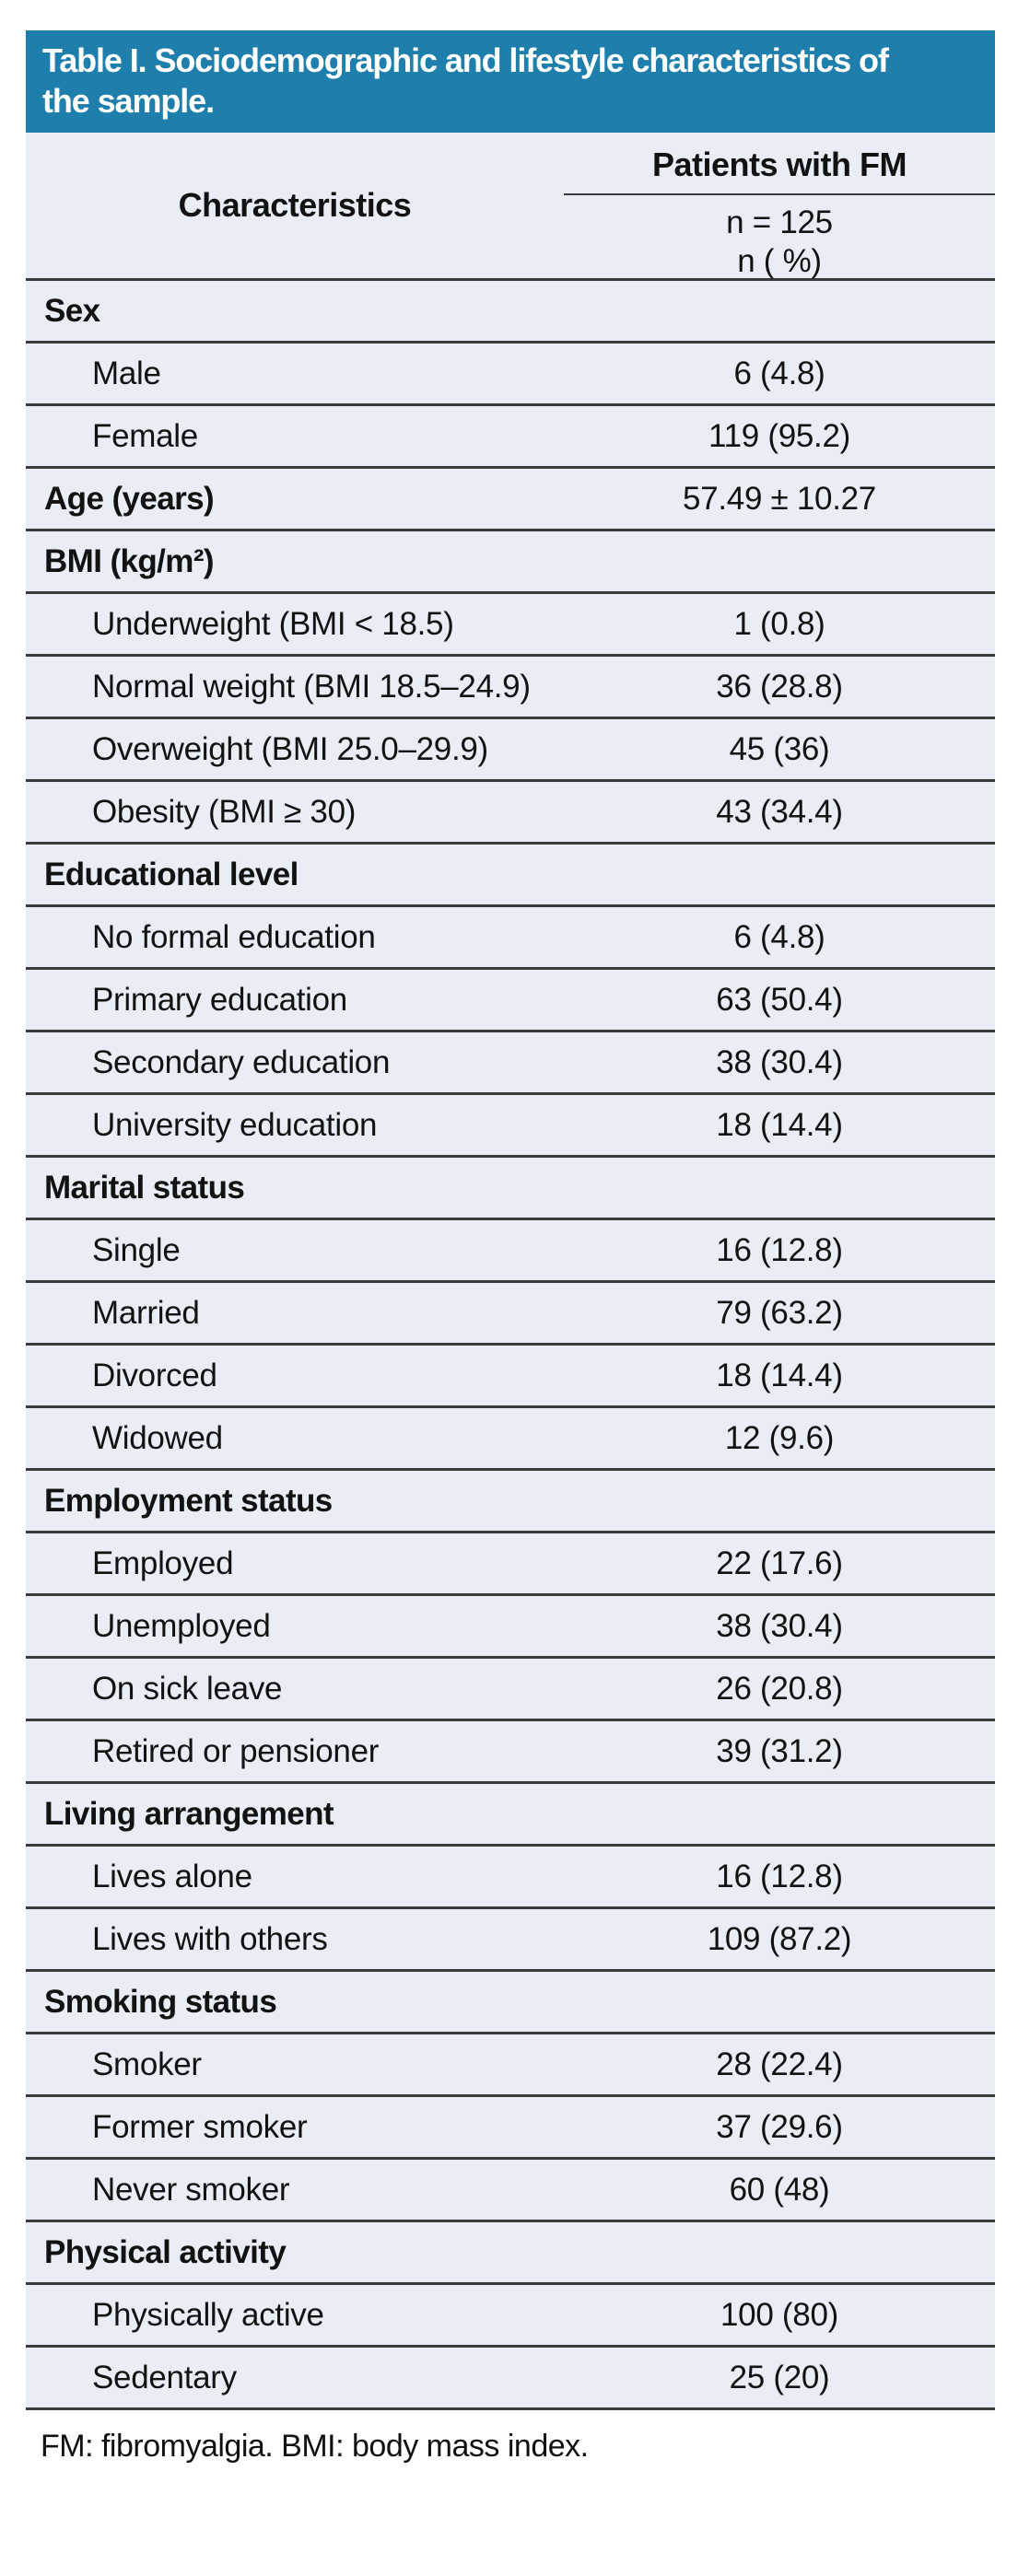  I want to click on row-label: Employment status, so click(189, 1500).